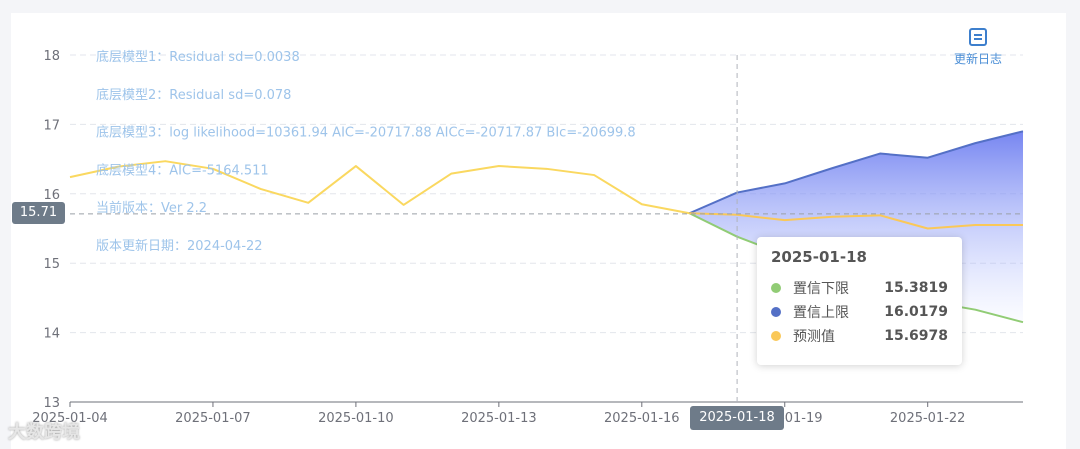 The image size is (1080, 449). What do you see at coordinates (51, 195) in the screenshot?
I see `y-tick-label: 16` at bounding box center [51, 195].